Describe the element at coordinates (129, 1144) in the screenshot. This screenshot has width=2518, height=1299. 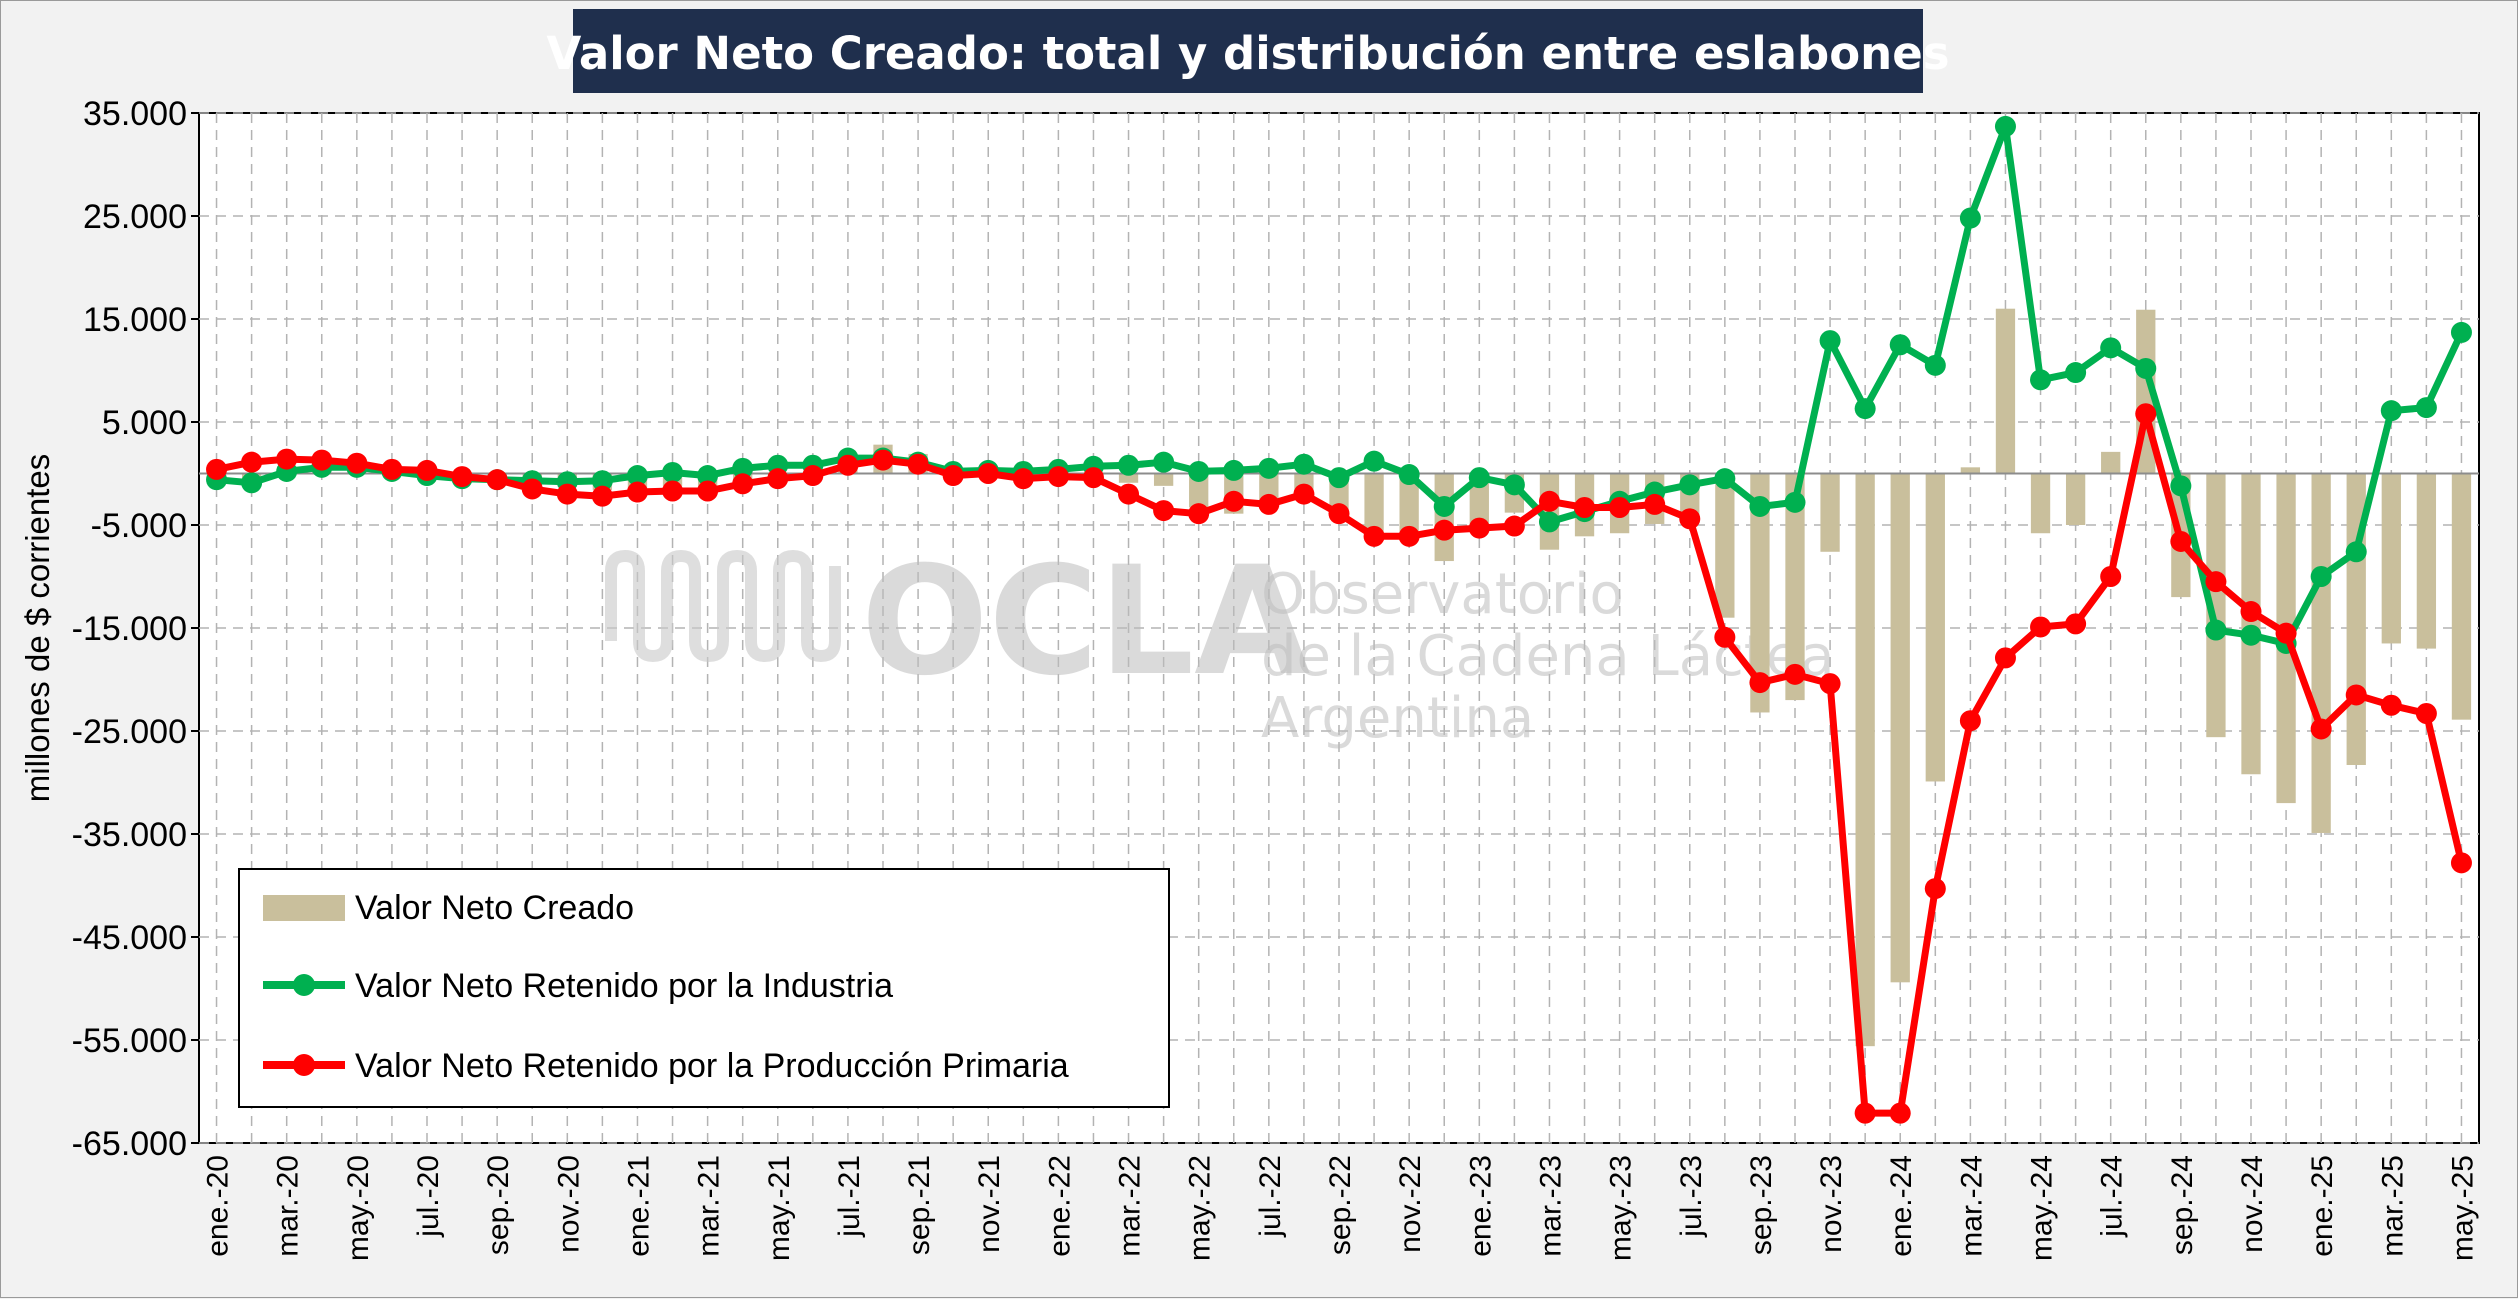
I see `y-tick-label: -65.000` at that location.